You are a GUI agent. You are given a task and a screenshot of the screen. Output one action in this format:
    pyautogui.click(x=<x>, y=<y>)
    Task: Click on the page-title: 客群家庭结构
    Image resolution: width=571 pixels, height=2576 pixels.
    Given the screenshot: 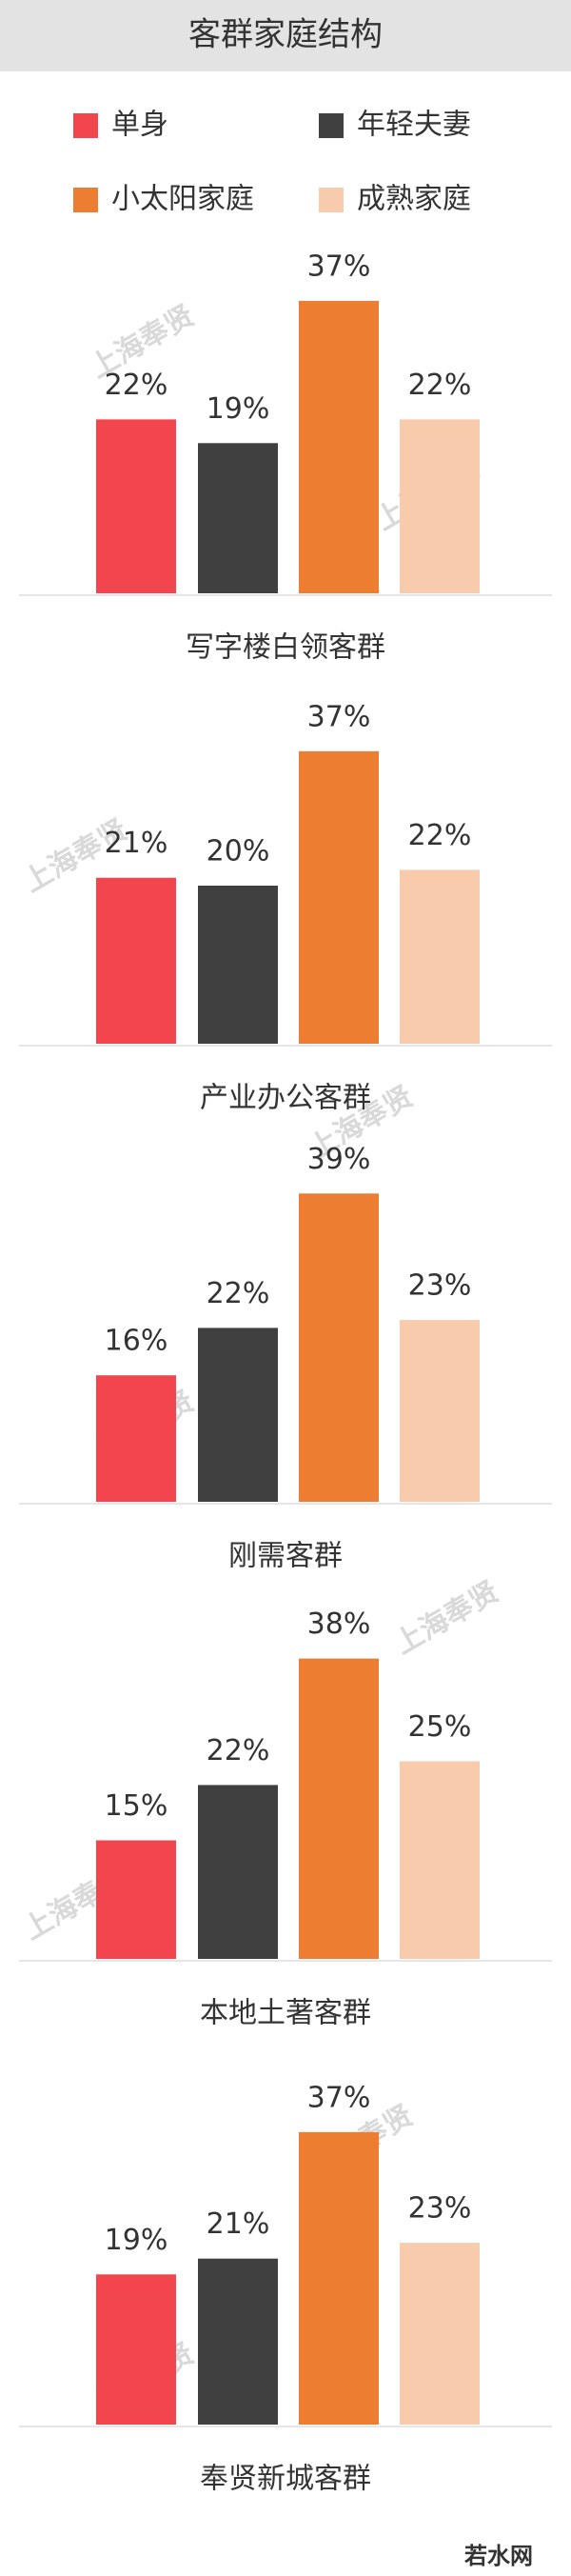 What is the action you would take?
    pyautogui.click(x=285, y=35)
    